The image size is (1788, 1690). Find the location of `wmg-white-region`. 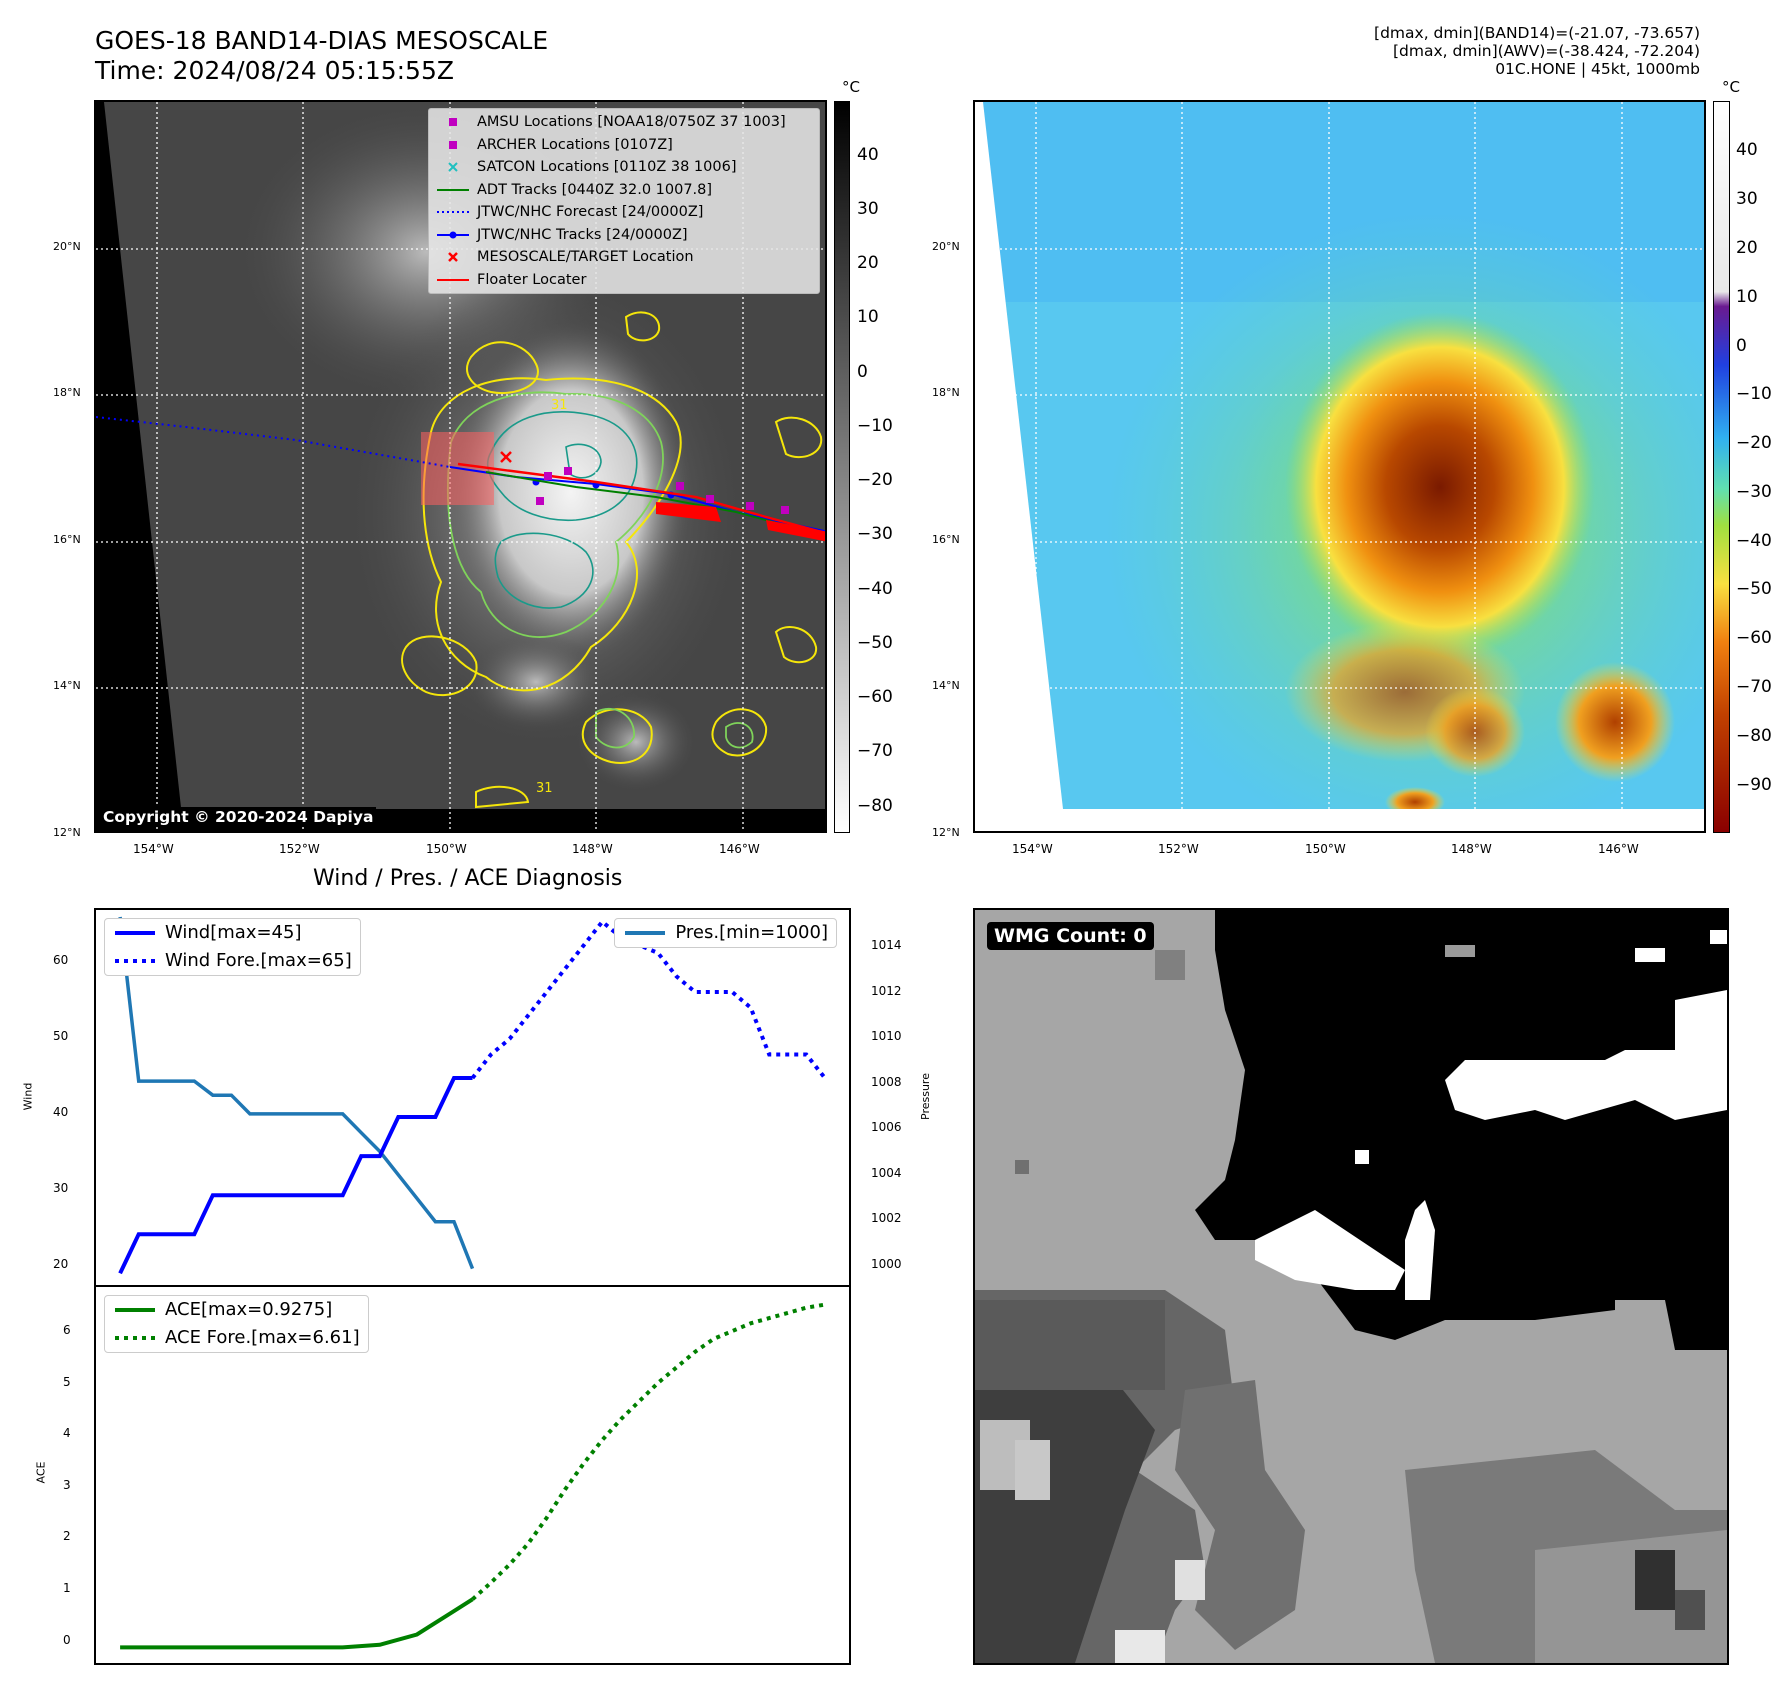

wmg-white-region is located at coordinates (1586, 1055).